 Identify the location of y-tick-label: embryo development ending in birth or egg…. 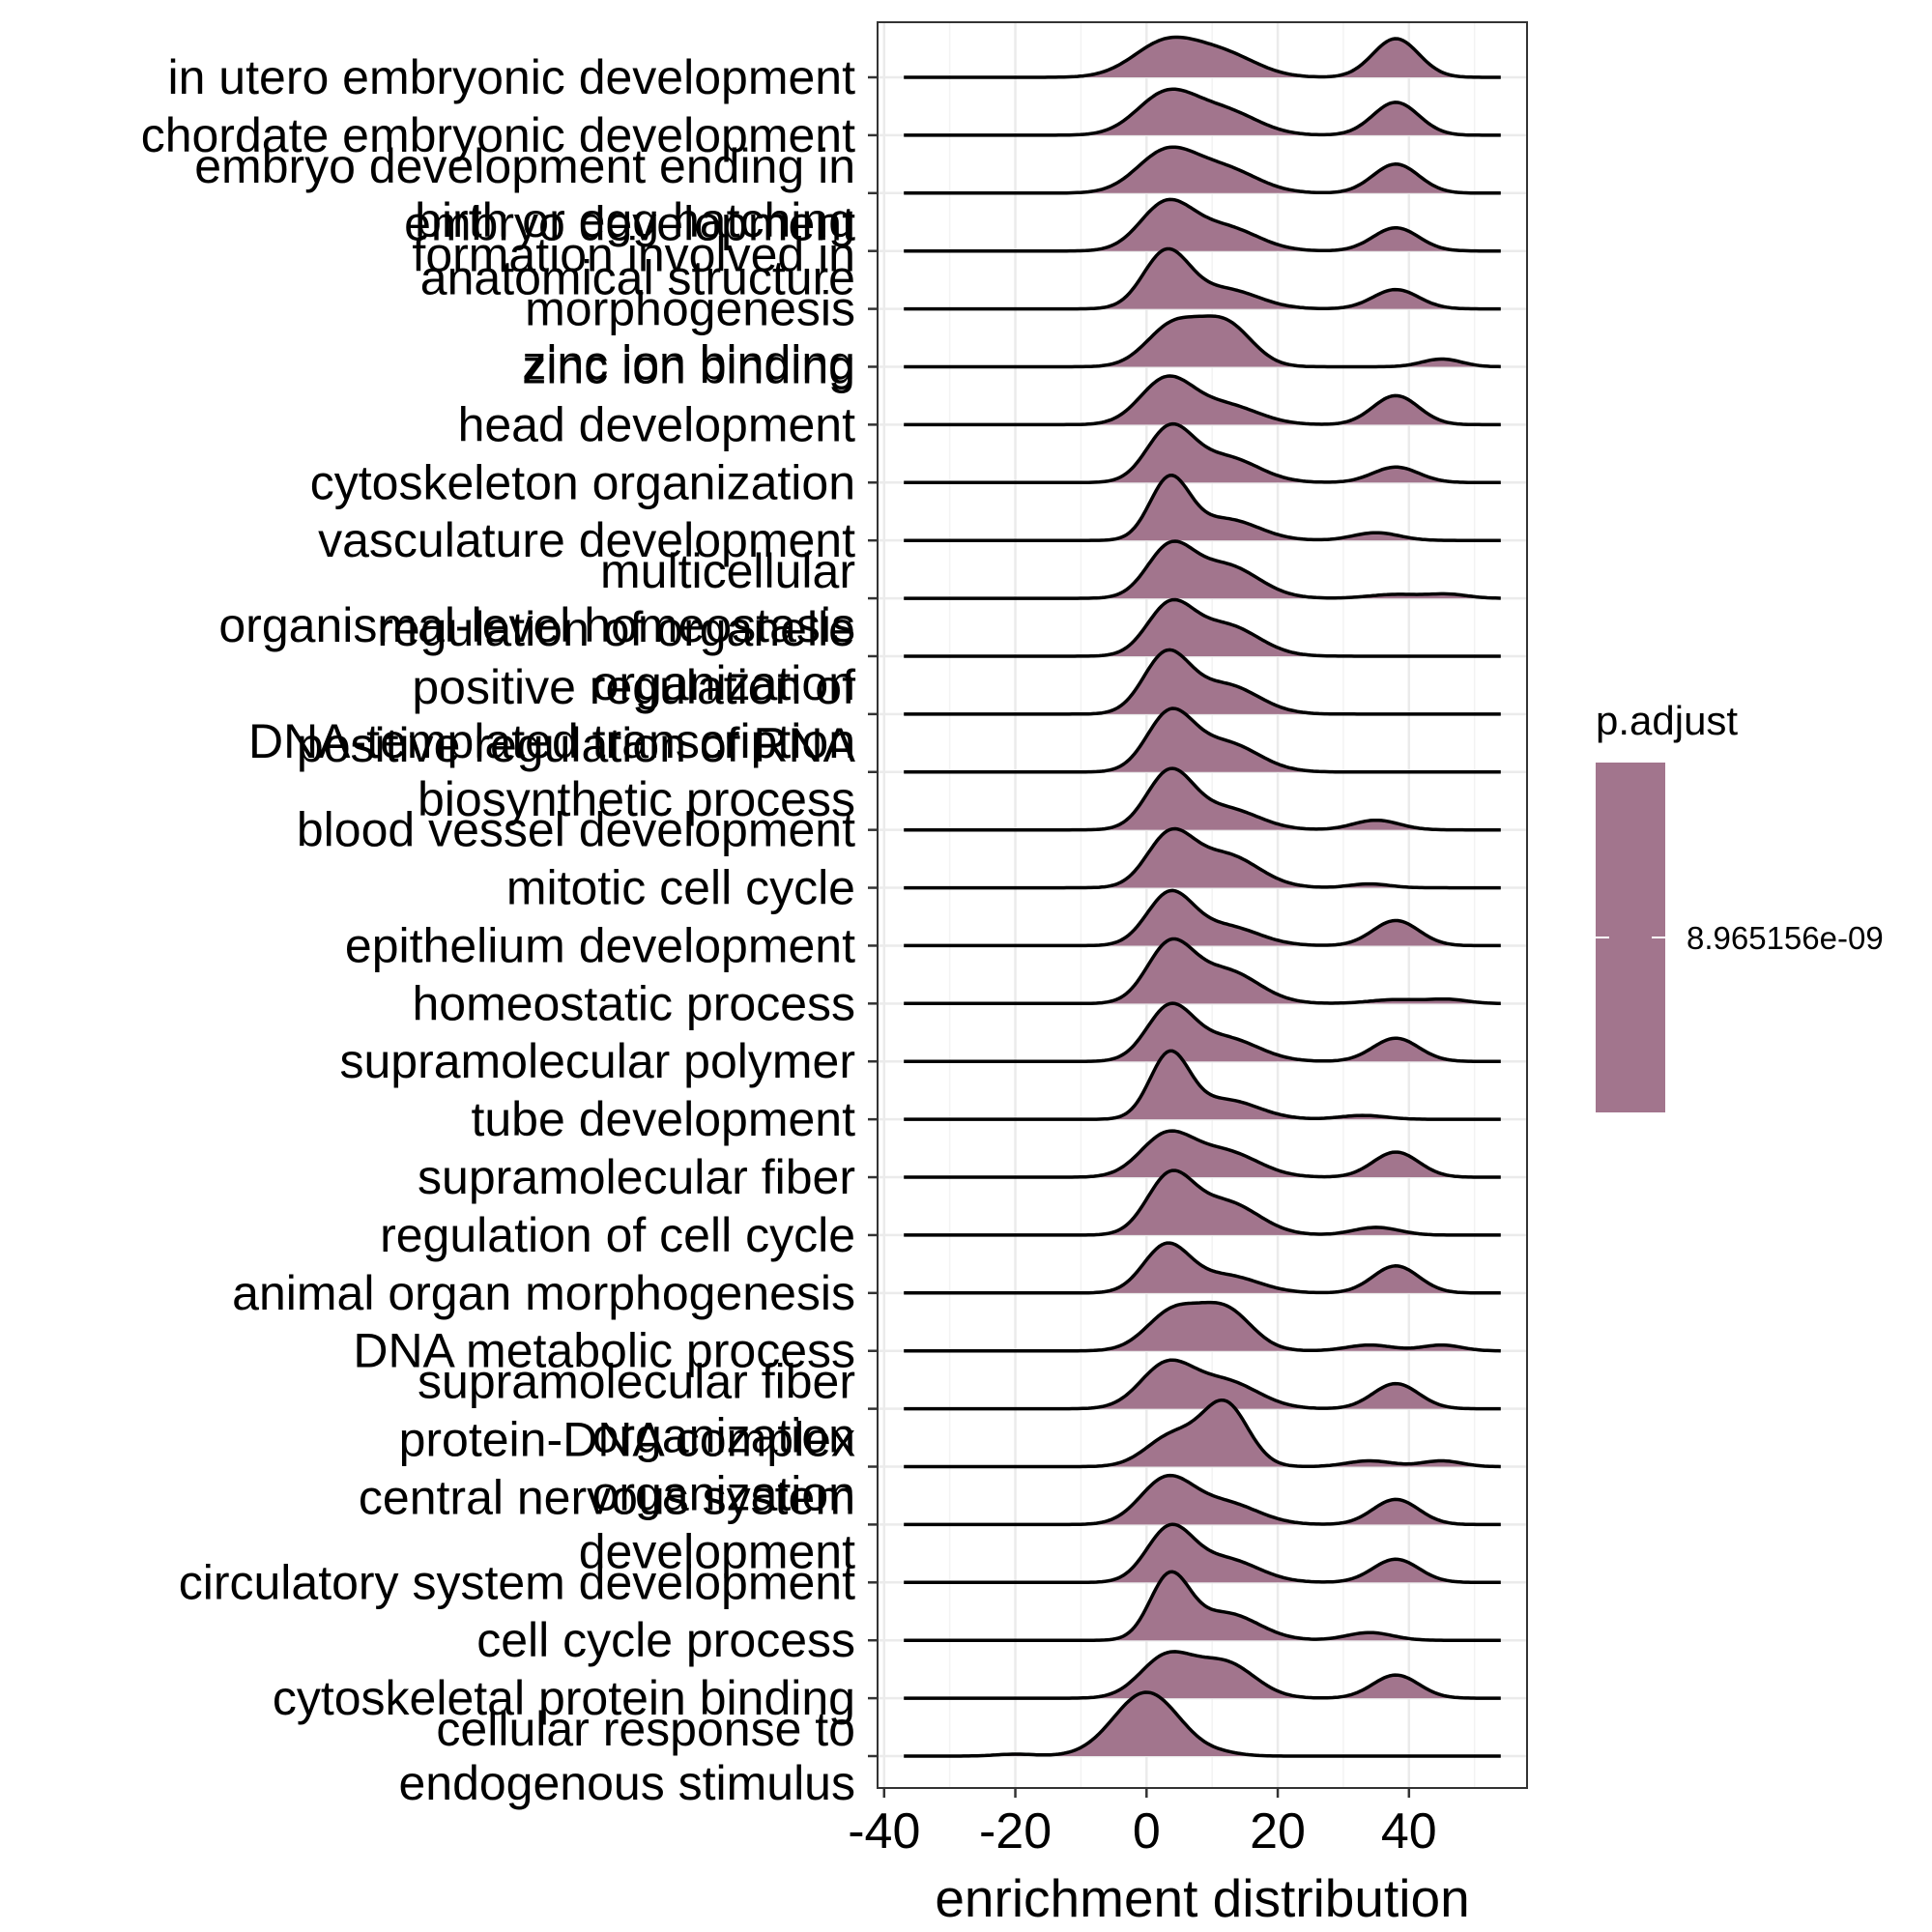
(524, 193).